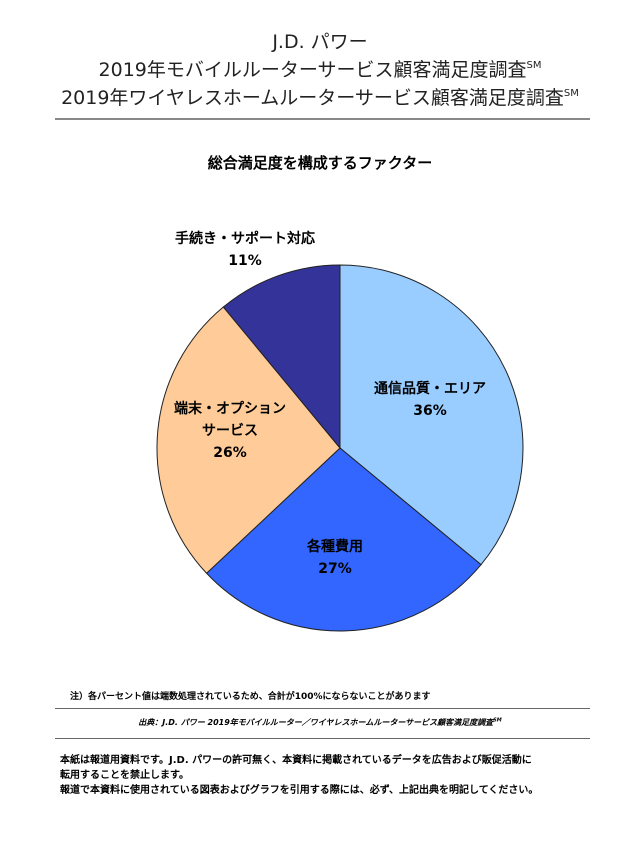  Describe the element at coordinates (334, 546) in the screenshot. I see `slice-category-label: 各種費用` at that location.